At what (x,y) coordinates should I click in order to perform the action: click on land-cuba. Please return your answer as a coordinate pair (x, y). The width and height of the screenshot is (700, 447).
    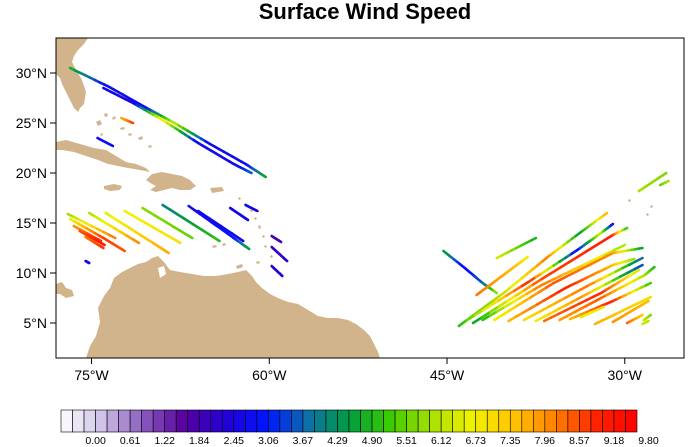
    Looking at the image, I should click on (103, 156).